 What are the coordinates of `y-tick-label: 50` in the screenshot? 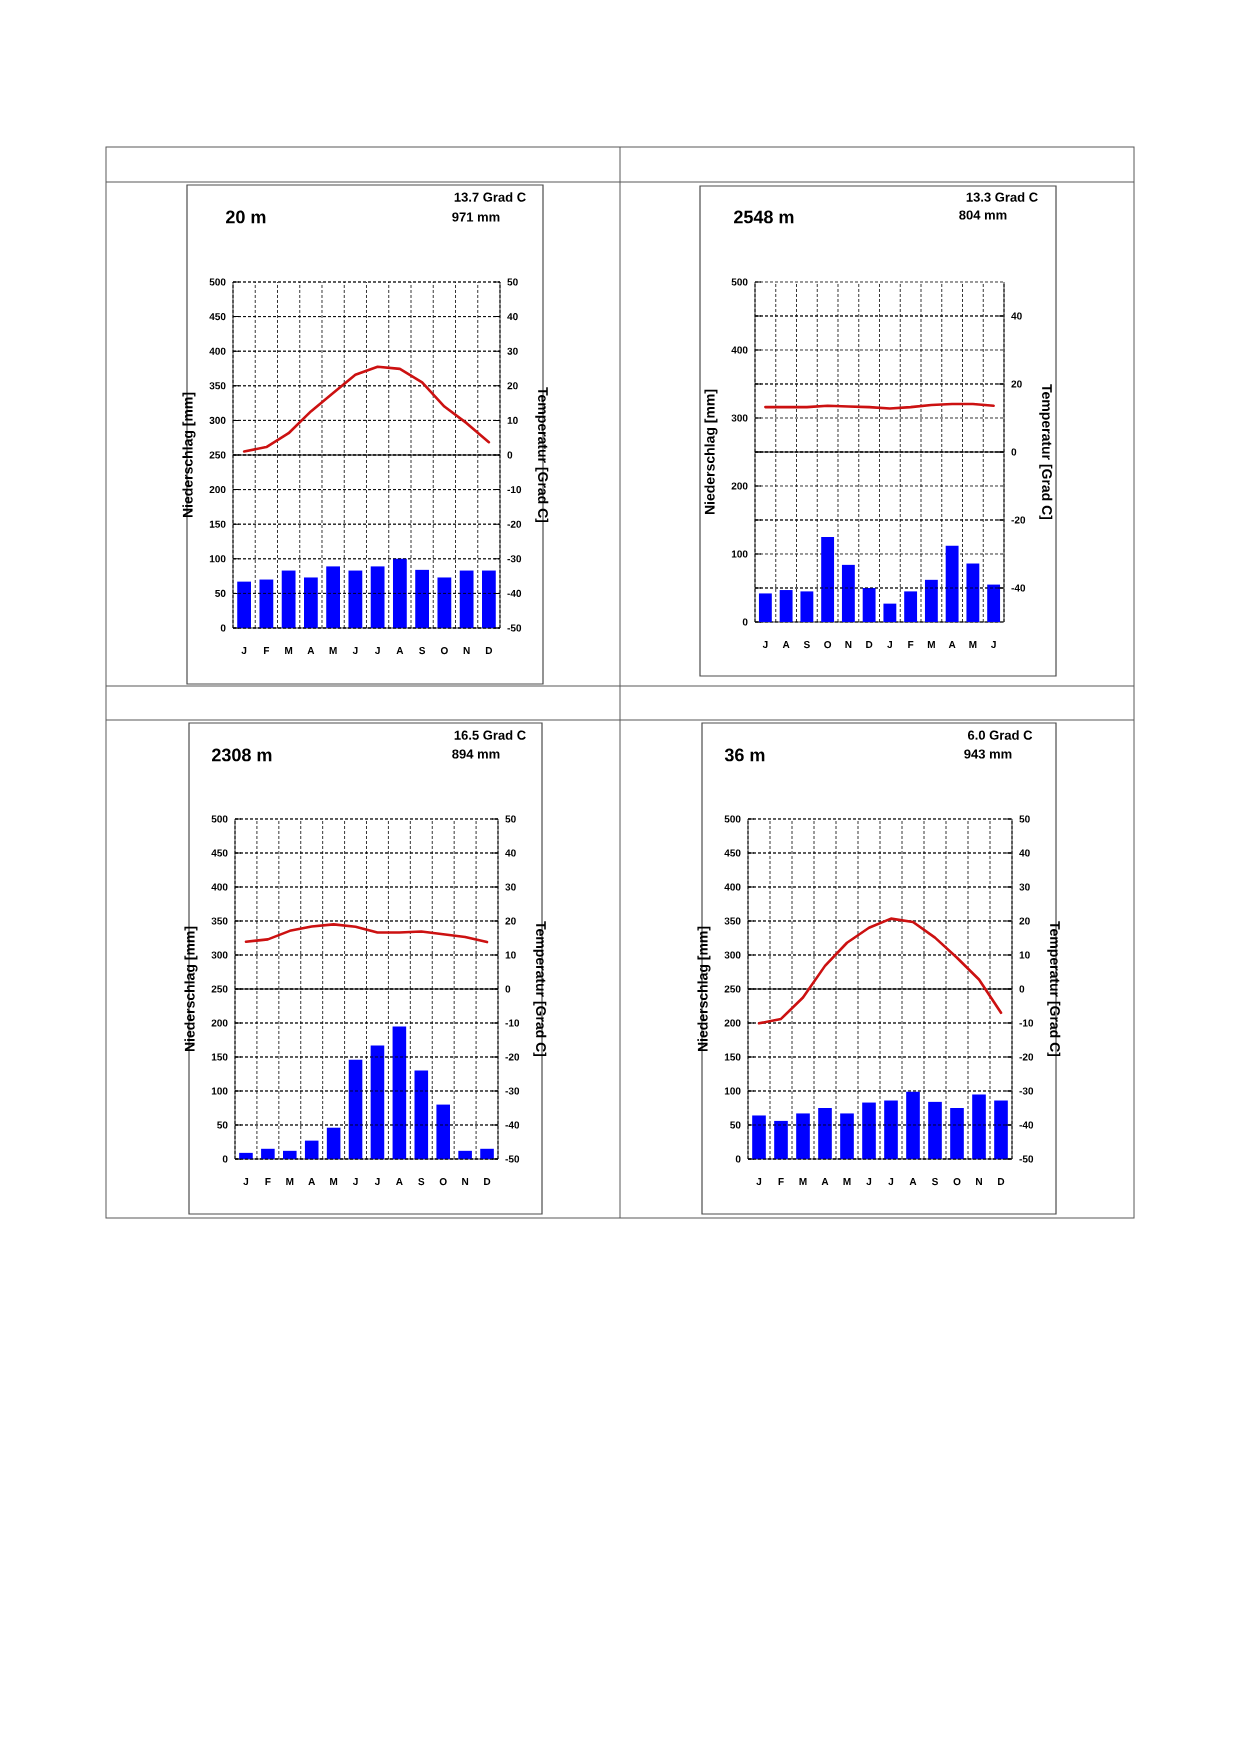 It's located at (735, 1125).